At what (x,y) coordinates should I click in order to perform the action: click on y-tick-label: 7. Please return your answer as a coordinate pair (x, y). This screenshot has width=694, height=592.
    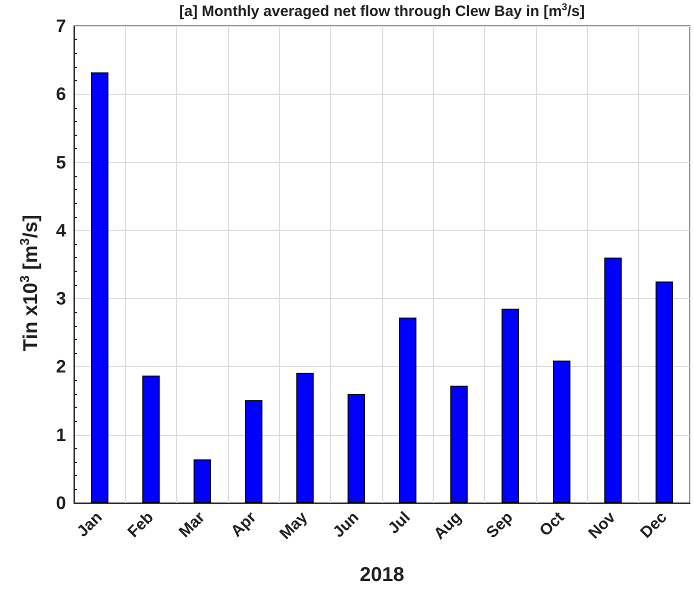
    Looking at the image, I should click on (61, 26).